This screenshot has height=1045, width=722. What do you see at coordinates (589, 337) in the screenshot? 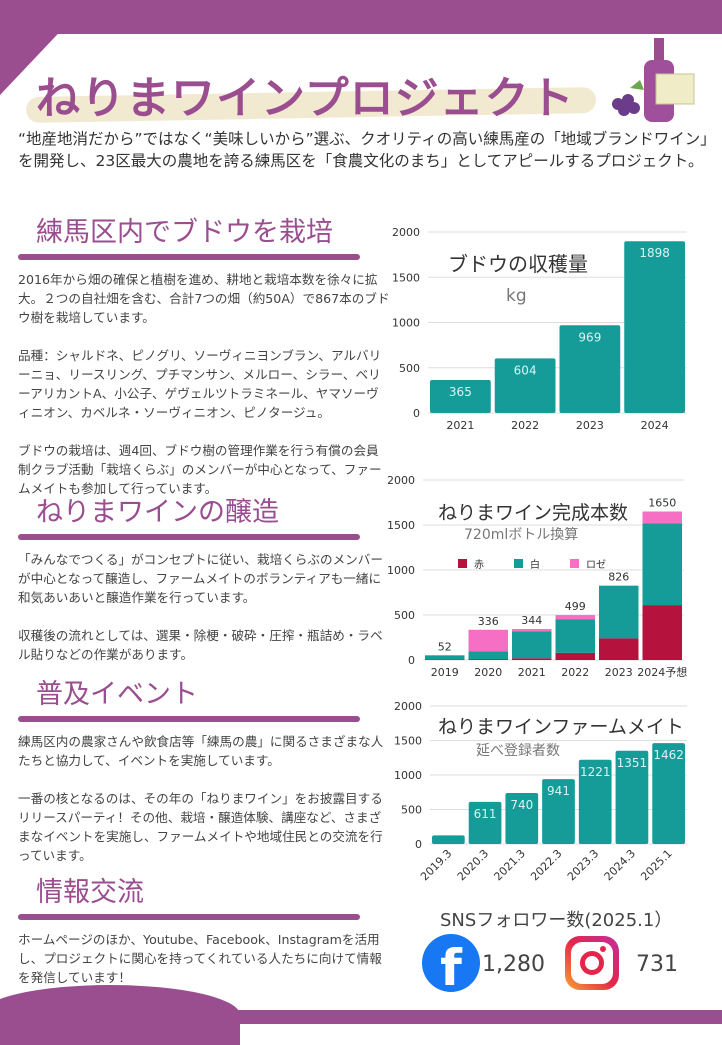
I see `data-label: 969` at bounding box center [589, 337].